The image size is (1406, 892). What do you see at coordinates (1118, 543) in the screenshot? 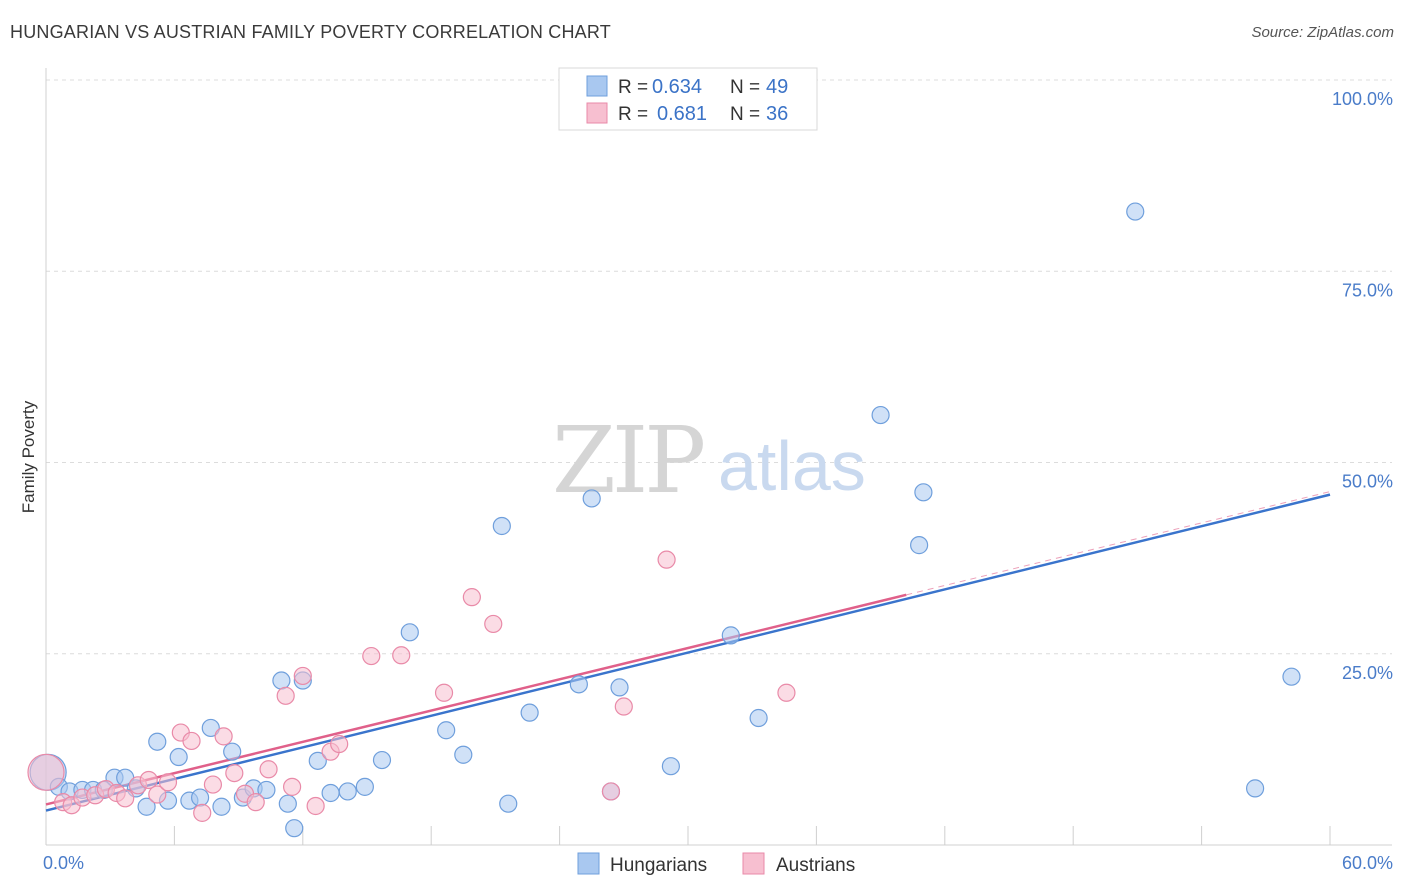
I see `austrians-trend-extension` at bounding box center [1118, 543].